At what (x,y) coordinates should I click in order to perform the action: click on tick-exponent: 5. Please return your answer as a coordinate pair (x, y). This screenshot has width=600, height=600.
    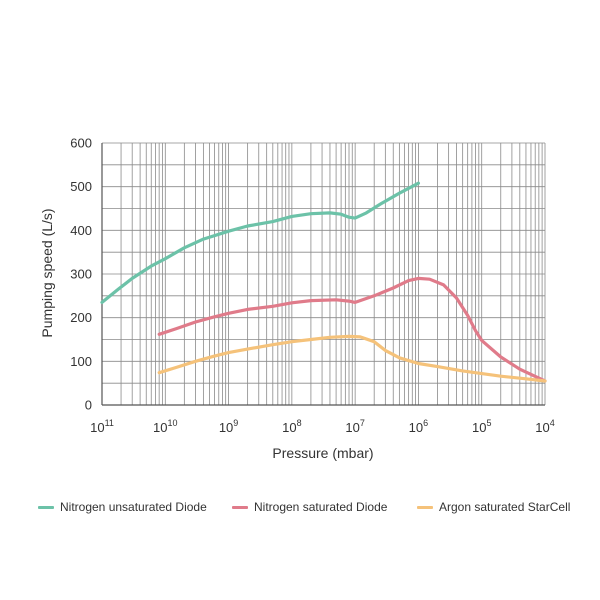
    Looking at the image, I should click on (488, 423).